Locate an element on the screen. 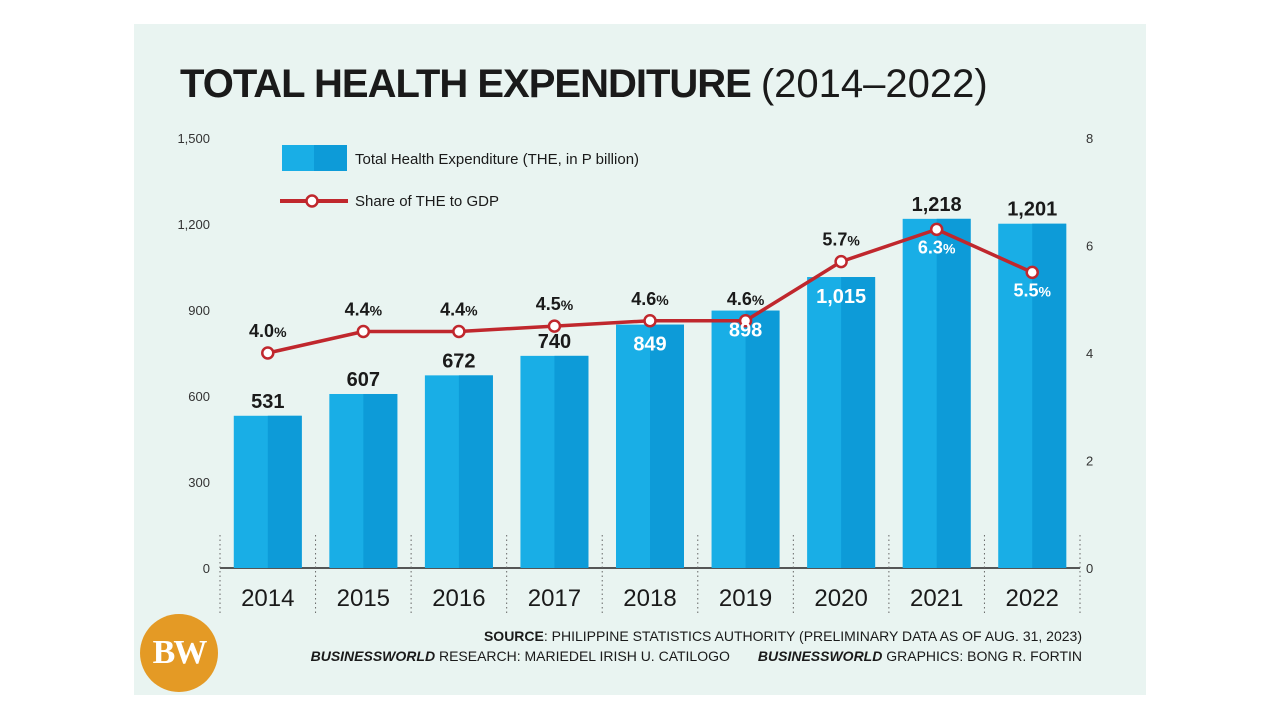  y-right-tick-label: 8 is located at coordinates (1089, 138).